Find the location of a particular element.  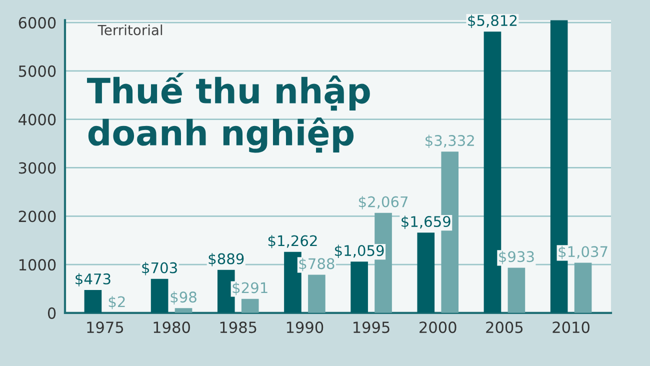

x-tick-label: 1995 is located at coordinates (372, 328).